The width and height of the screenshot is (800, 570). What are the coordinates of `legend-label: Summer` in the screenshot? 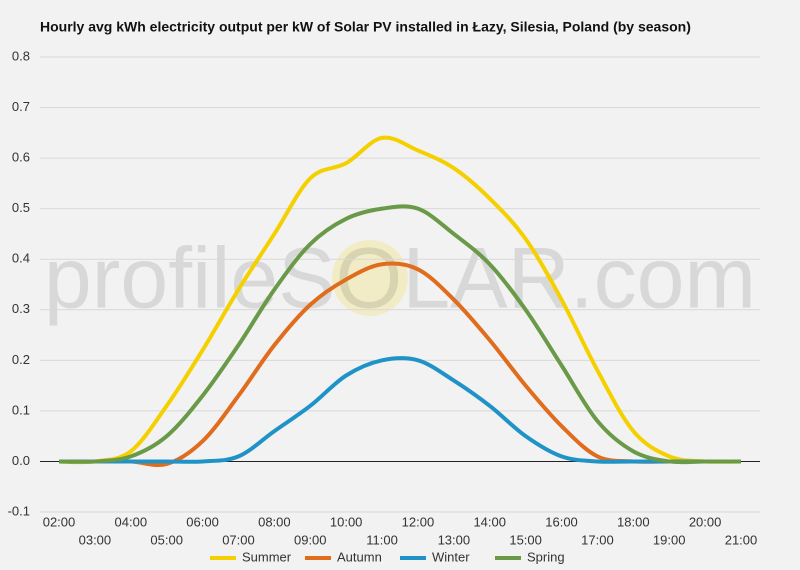 It's located at (267, 556).